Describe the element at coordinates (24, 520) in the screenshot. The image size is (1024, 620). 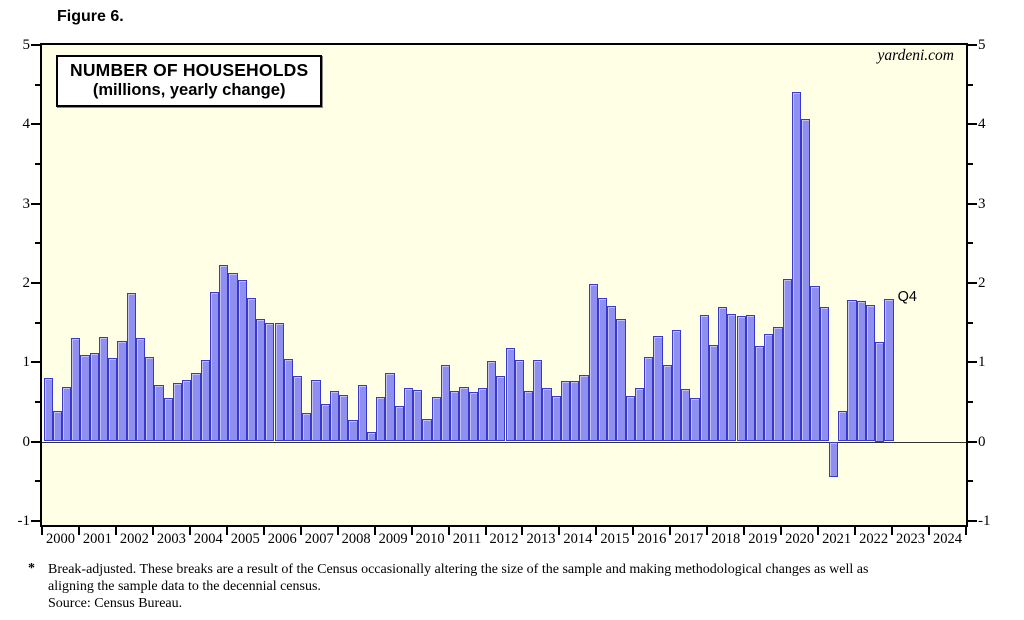
I see `y-axis-label-left--1: -1` at that location.